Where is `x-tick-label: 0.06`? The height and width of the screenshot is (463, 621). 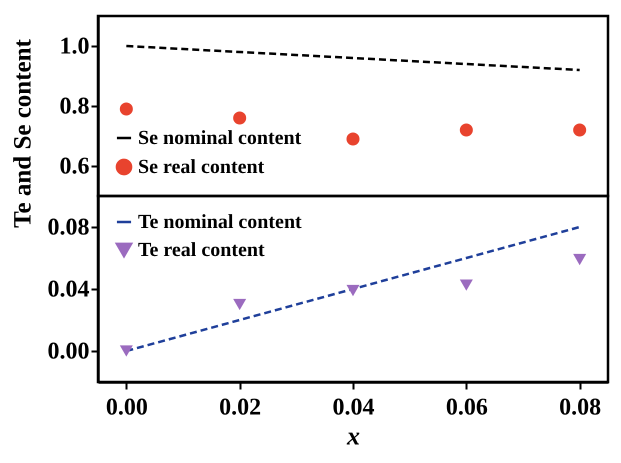 x-tick-label: 0.06 is located at coordinates (467, 407).